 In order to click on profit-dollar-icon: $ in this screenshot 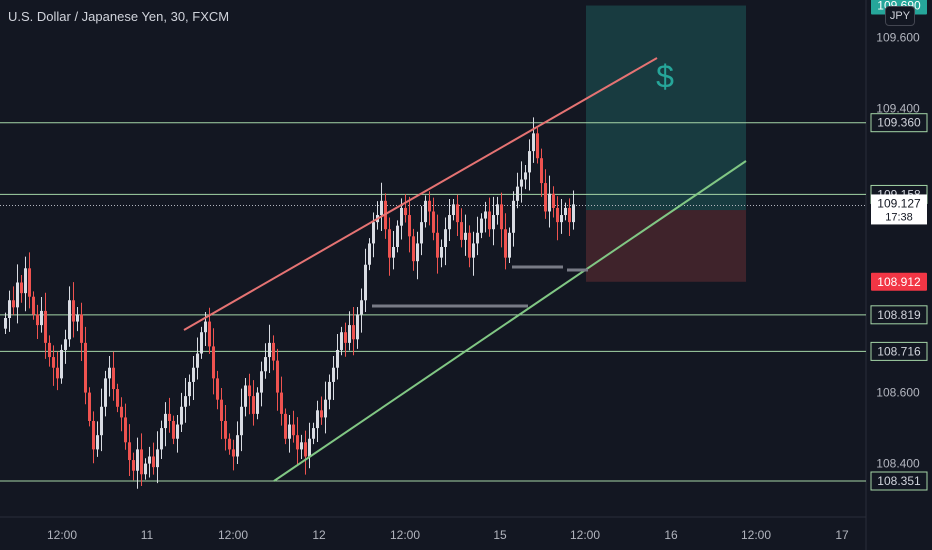, I will do `click(665, 77)`.